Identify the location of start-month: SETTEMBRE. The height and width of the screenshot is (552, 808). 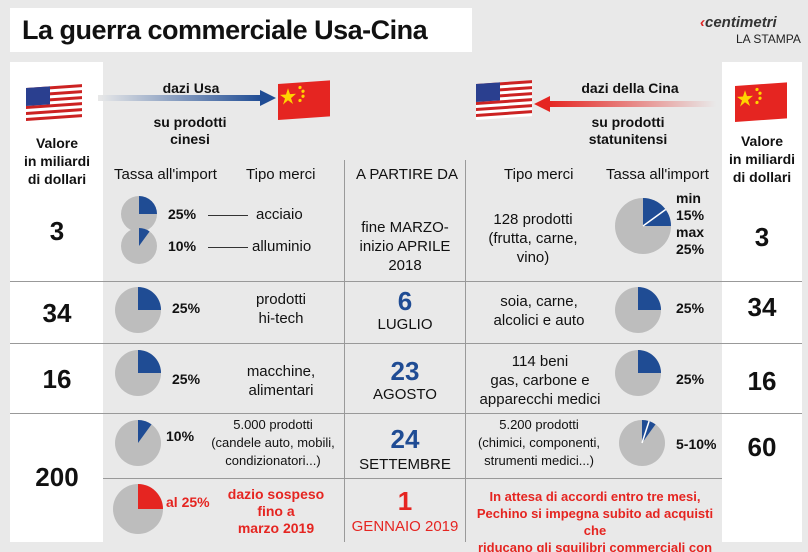
(405, 464).